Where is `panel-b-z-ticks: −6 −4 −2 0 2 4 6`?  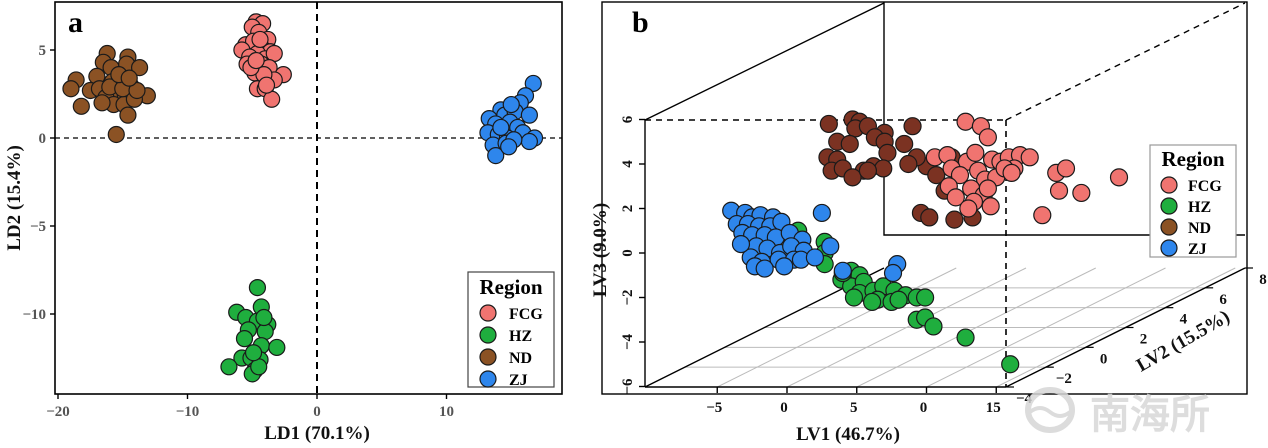
panel-b-z-ticks: −6 −4 −2 0 2 4 6 is located at coordinates (632, 255).